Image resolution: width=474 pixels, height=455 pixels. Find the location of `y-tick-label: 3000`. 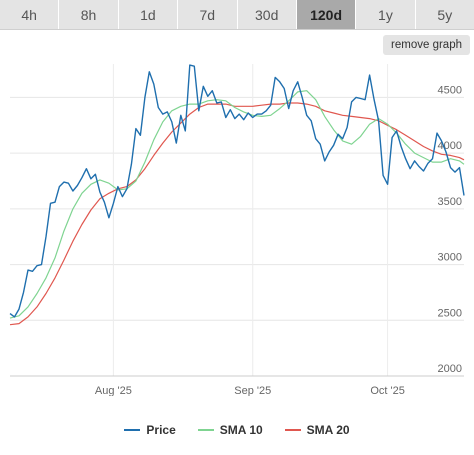

y-tick-label: 3000 is located at coordinates (450, 258).